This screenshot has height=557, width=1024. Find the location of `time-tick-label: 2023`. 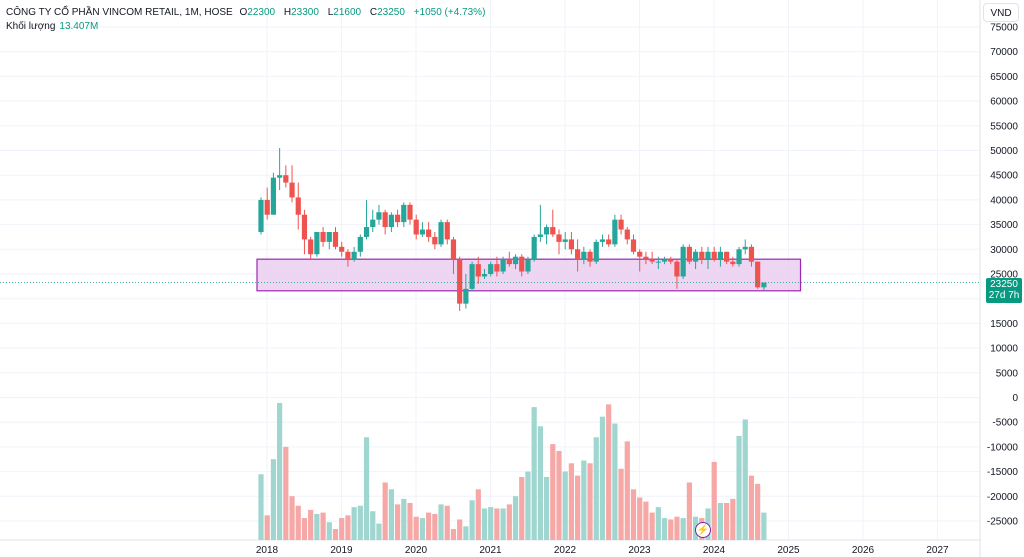

time-tick-label: 2023 is located at coordinates (639, 550).